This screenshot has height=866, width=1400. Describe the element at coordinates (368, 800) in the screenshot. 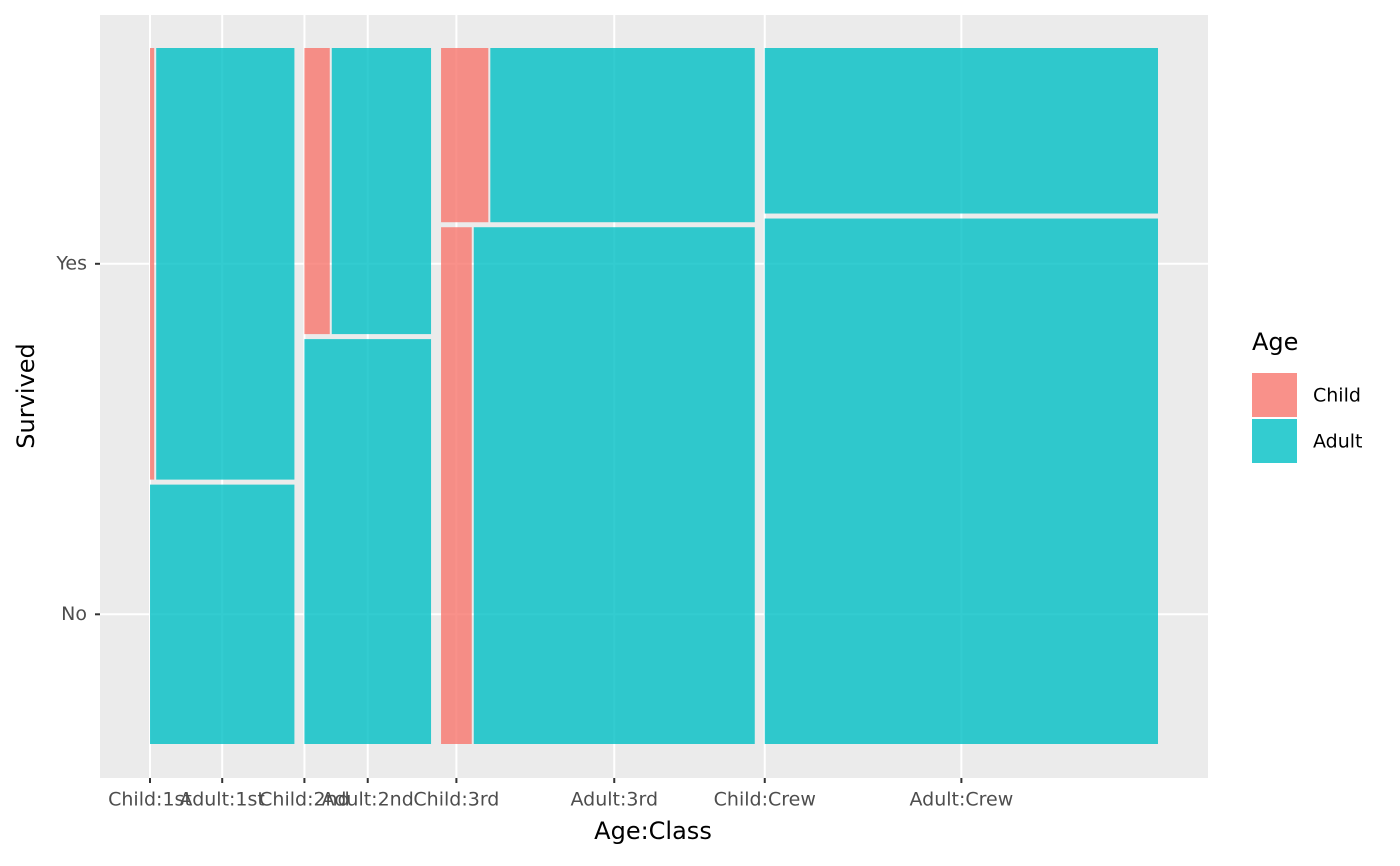

I see `x-tick-label: Adult:2nd` at that location.